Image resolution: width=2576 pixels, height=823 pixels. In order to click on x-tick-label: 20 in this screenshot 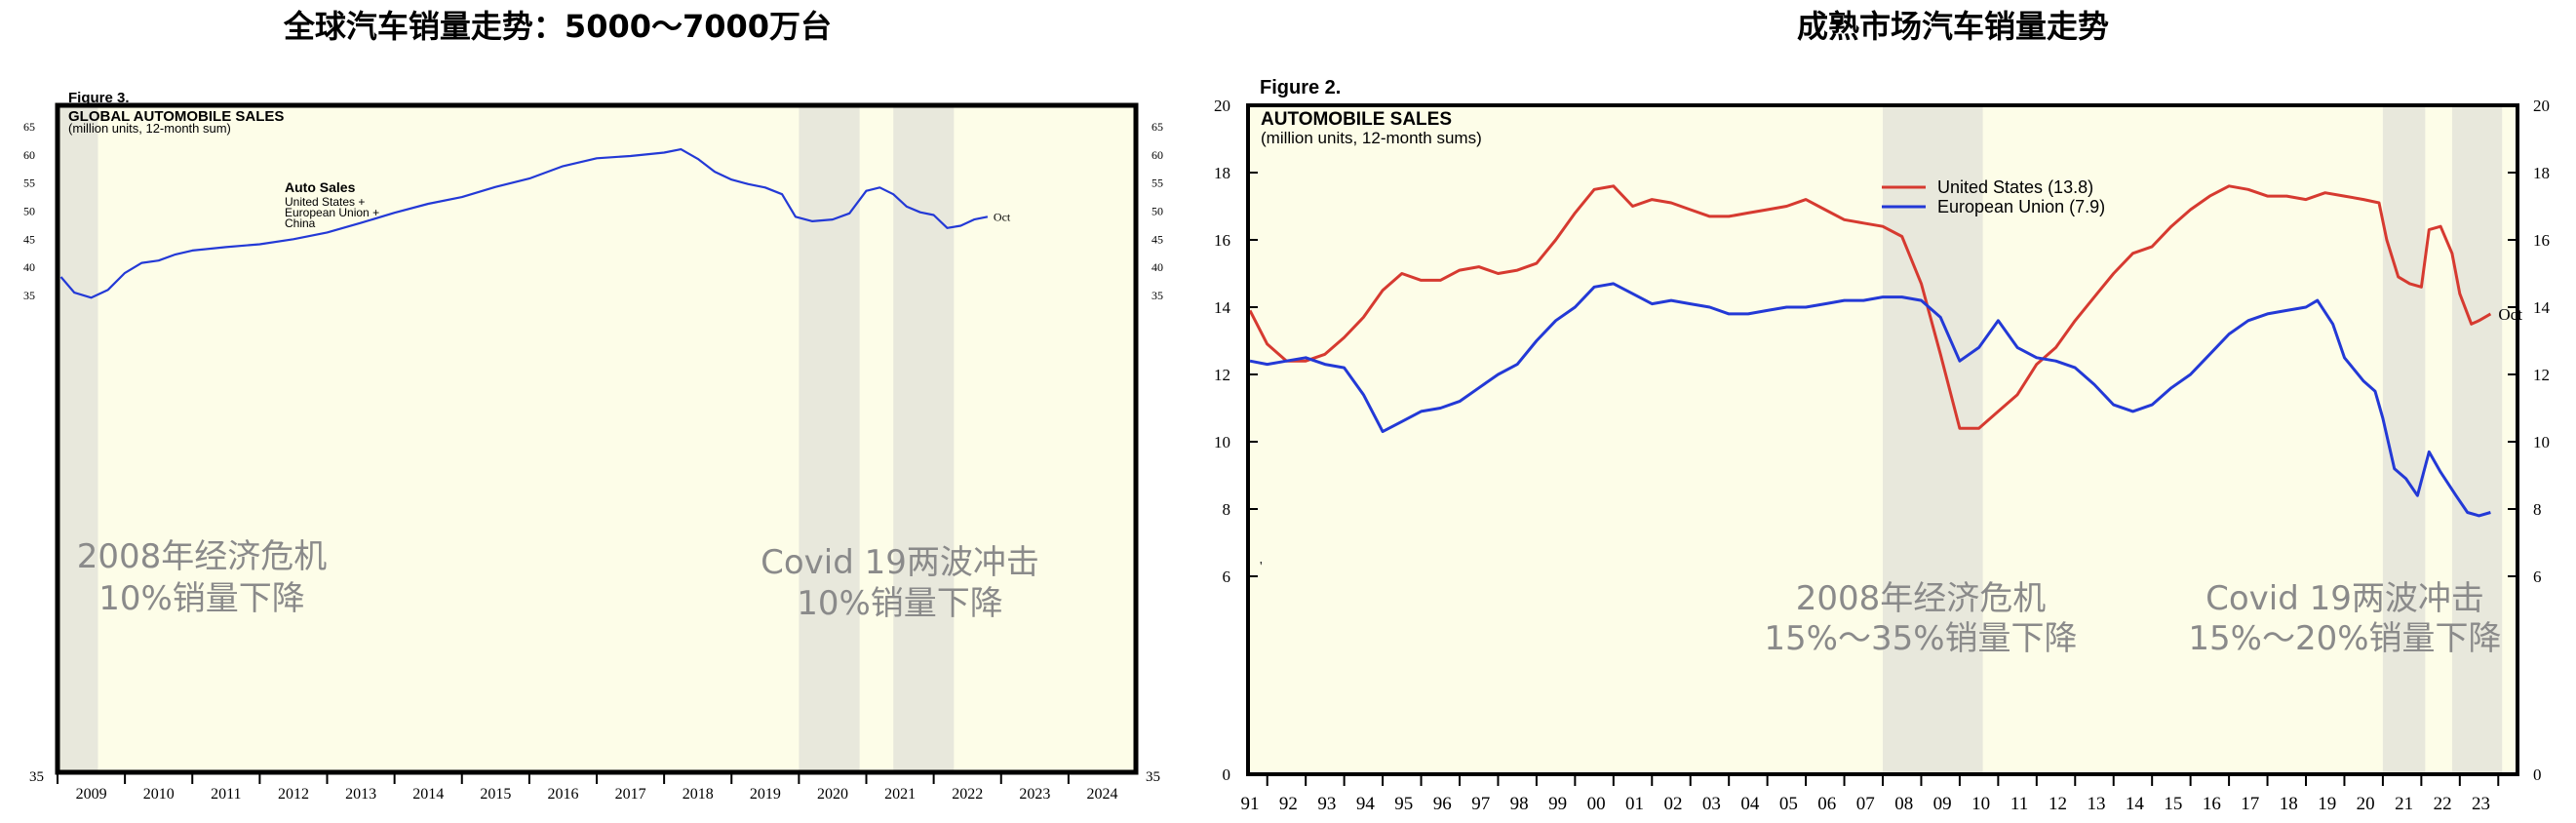, I will do `click(2366, 804)`.